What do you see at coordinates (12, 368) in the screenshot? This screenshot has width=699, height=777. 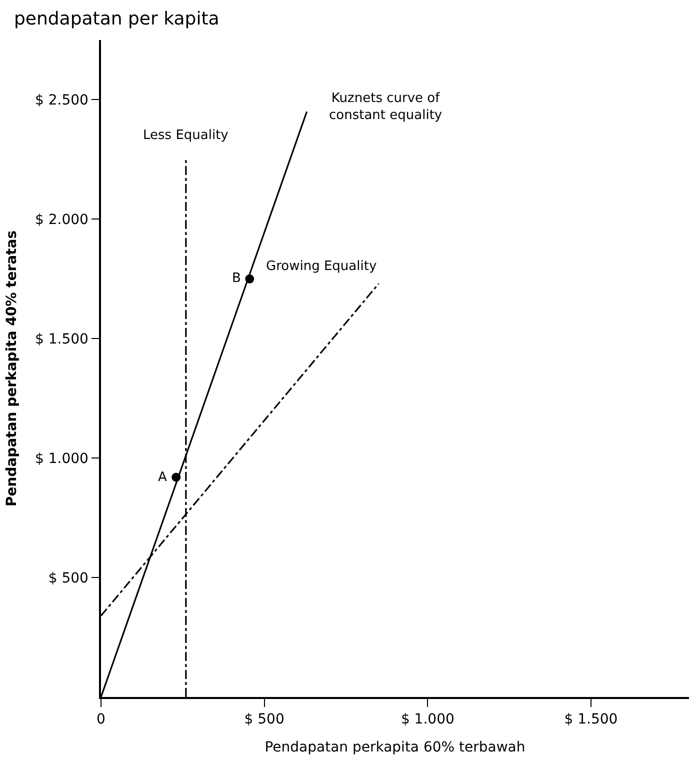 I see `y-axis-title: Pendapatan perkapita 40% teratas` at bounding box center [12, 368].